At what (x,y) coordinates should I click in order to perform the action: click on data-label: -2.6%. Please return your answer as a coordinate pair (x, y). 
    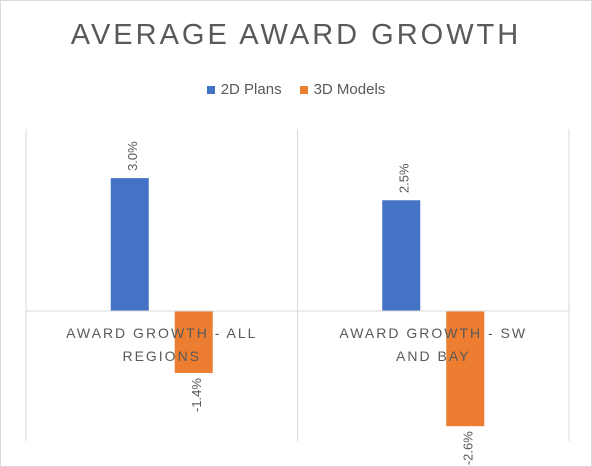
    Looking at the image, I should click on (468, 448).